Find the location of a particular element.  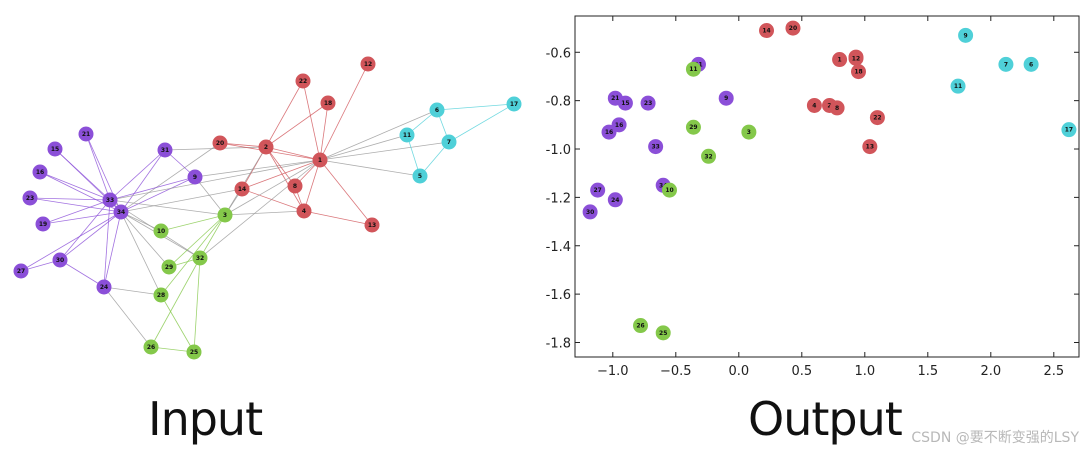

scatter-point: 12 is located at coordinates (856, 58).